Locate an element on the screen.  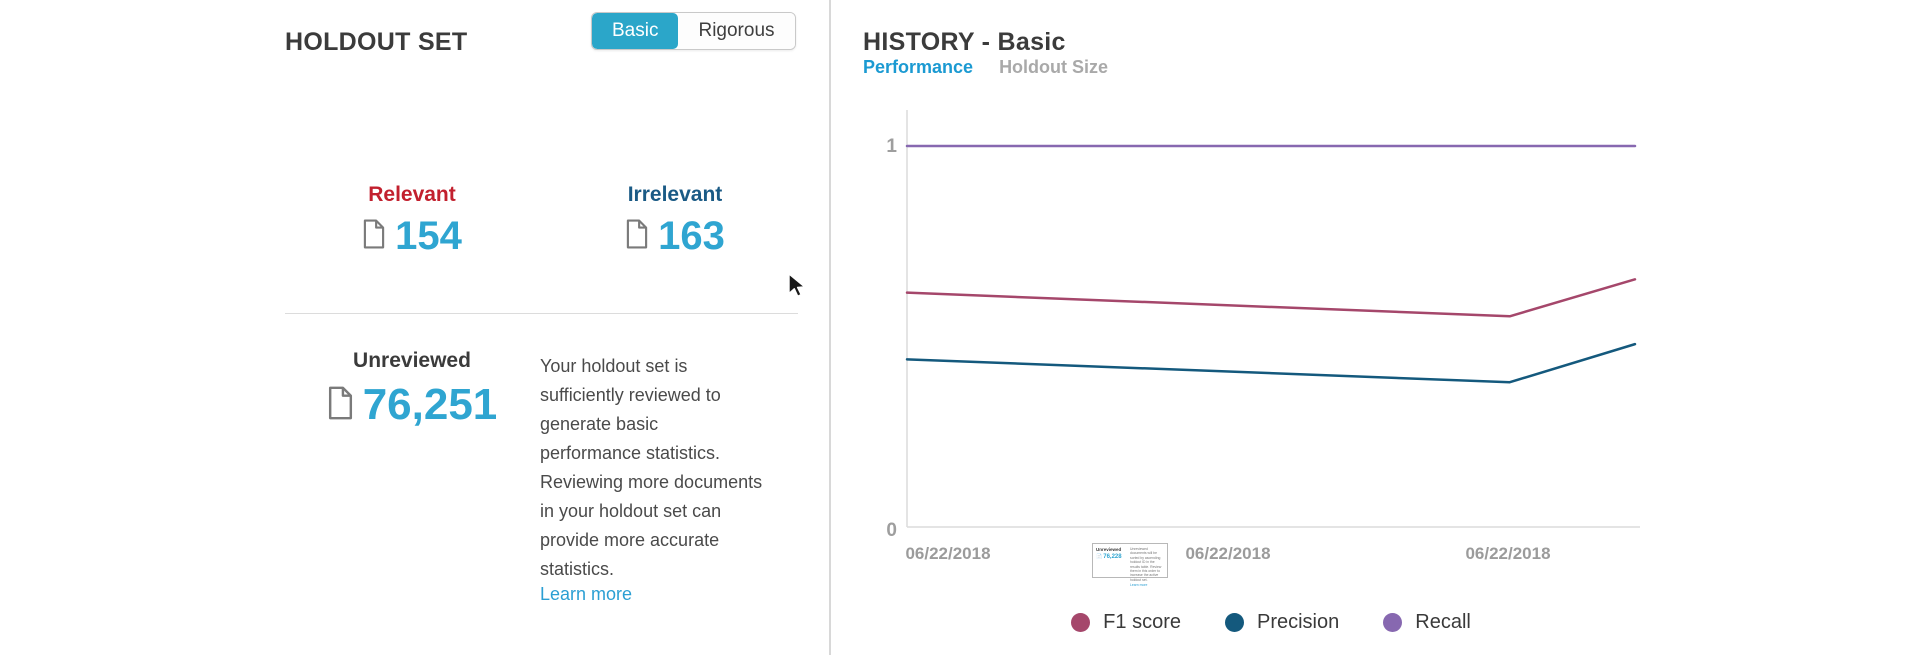
tab-holdout-size: Holdout Size is located at coordinates (1054, 67).